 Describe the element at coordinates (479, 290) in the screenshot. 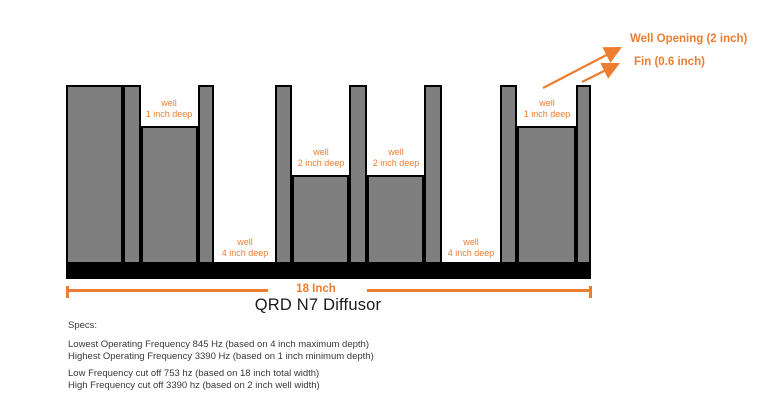

I see `dimension-line-right-segment` at that location.